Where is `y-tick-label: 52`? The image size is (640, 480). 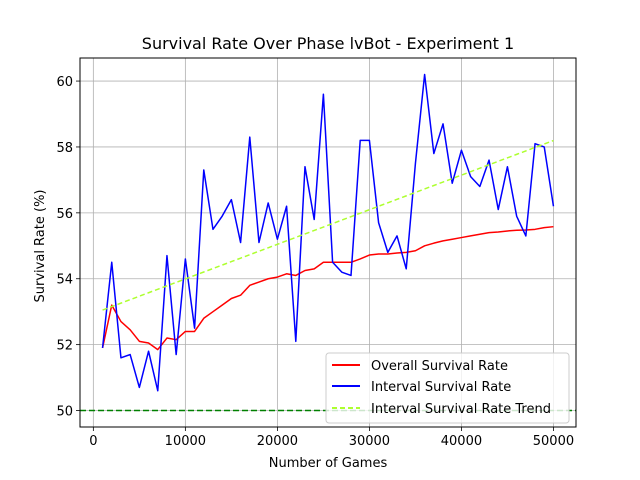
y-tick-label: 52 is located at coordinates (64, 346).